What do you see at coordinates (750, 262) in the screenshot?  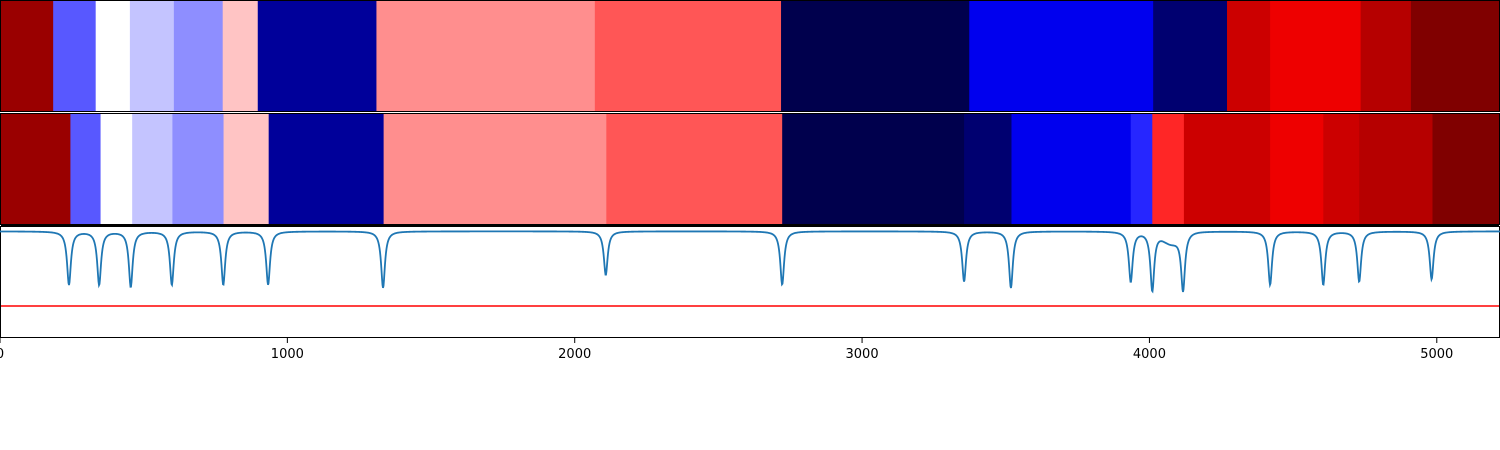 I see `signal-line` at bounding box center [750, 262].